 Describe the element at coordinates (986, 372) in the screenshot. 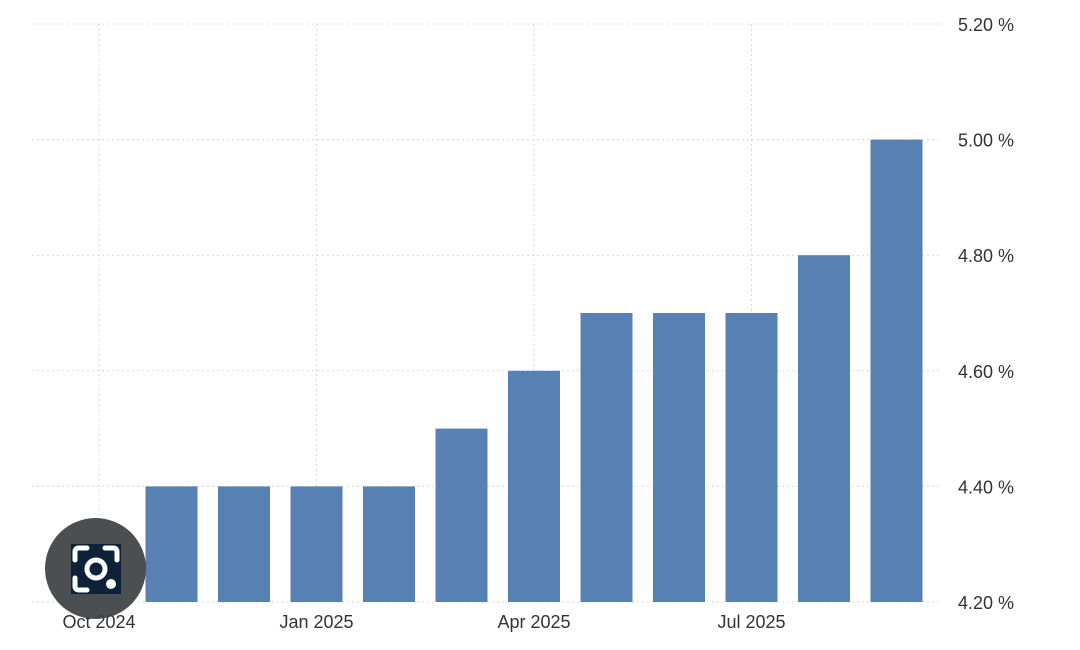

I see `y-tick-label: 4.60 %` at that location.